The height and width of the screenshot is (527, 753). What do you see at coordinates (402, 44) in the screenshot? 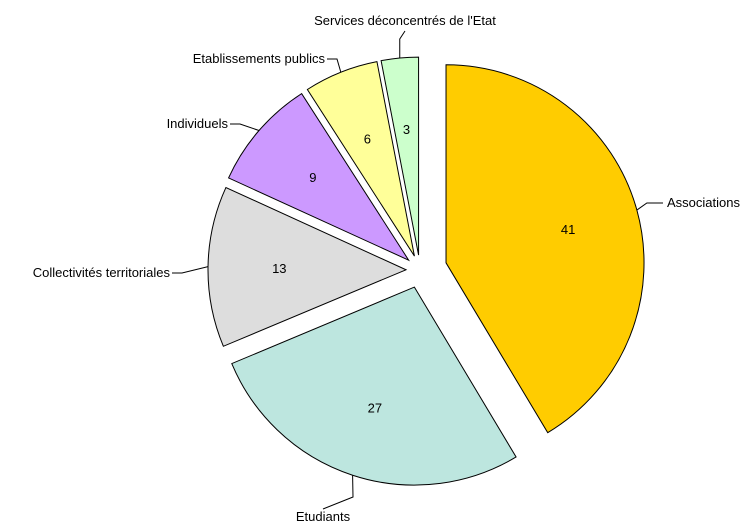
I see `leader-line-services-deconcentres-de-l-etat` at bounding box center [402, 44].